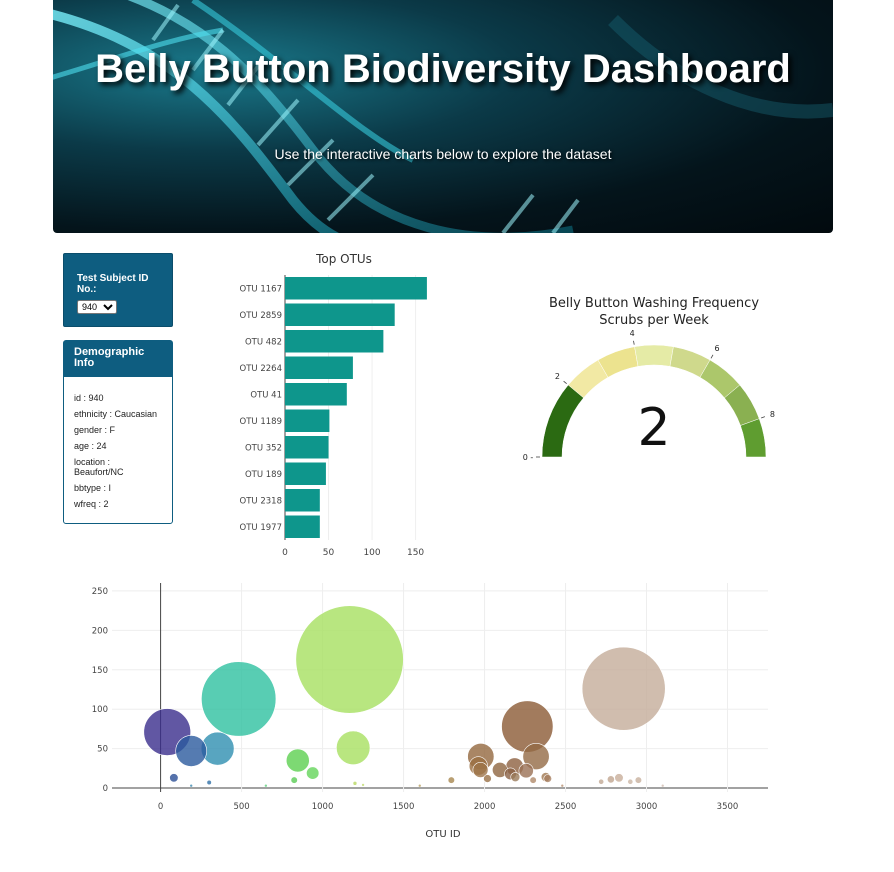 This screenshot has height=872, width=894. Describe the element at coordinates (90, 446) in the screenshot. I see `demographic-row-age: age : 24` at that location.